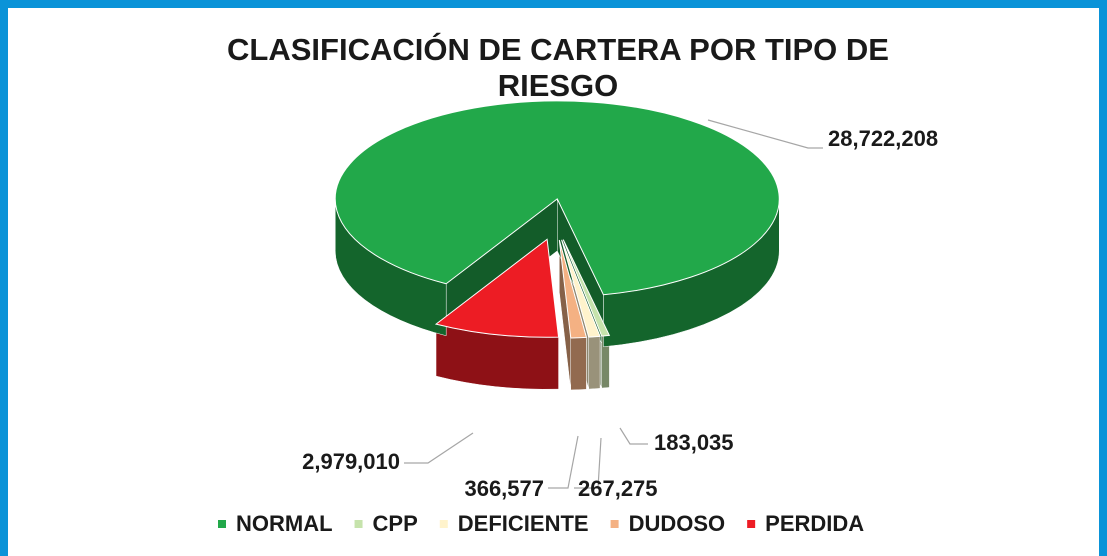 The height and width of the screenshot is (556, 1107). What do you see at coordinates (523, 523) in the screenshot?
I see `legend-label: DEFICIENTE` at bounding box center [523, 523].